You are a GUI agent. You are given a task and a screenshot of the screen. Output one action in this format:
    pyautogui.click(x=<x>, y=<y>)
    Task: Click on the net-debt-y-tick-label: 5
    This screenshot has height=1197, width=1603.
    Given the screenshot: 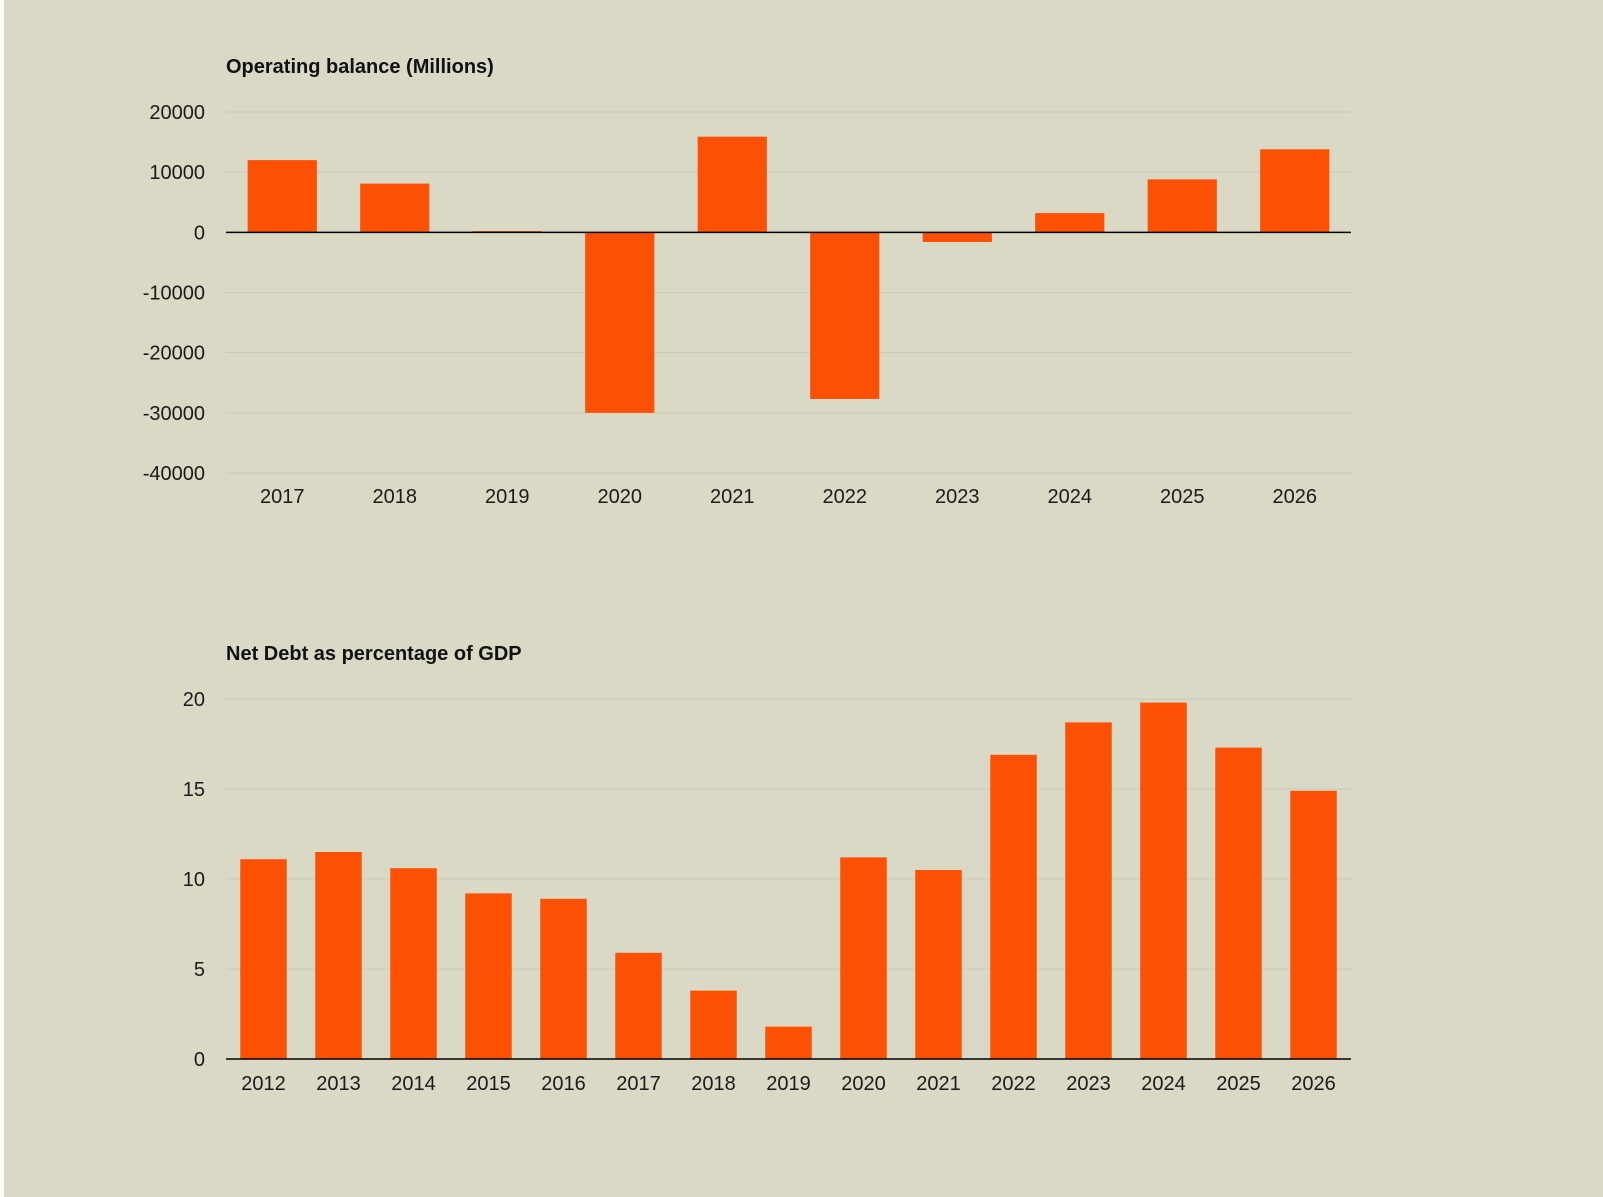 What is the action you would take?
    pyautogui.click(x=199, y=970)
    